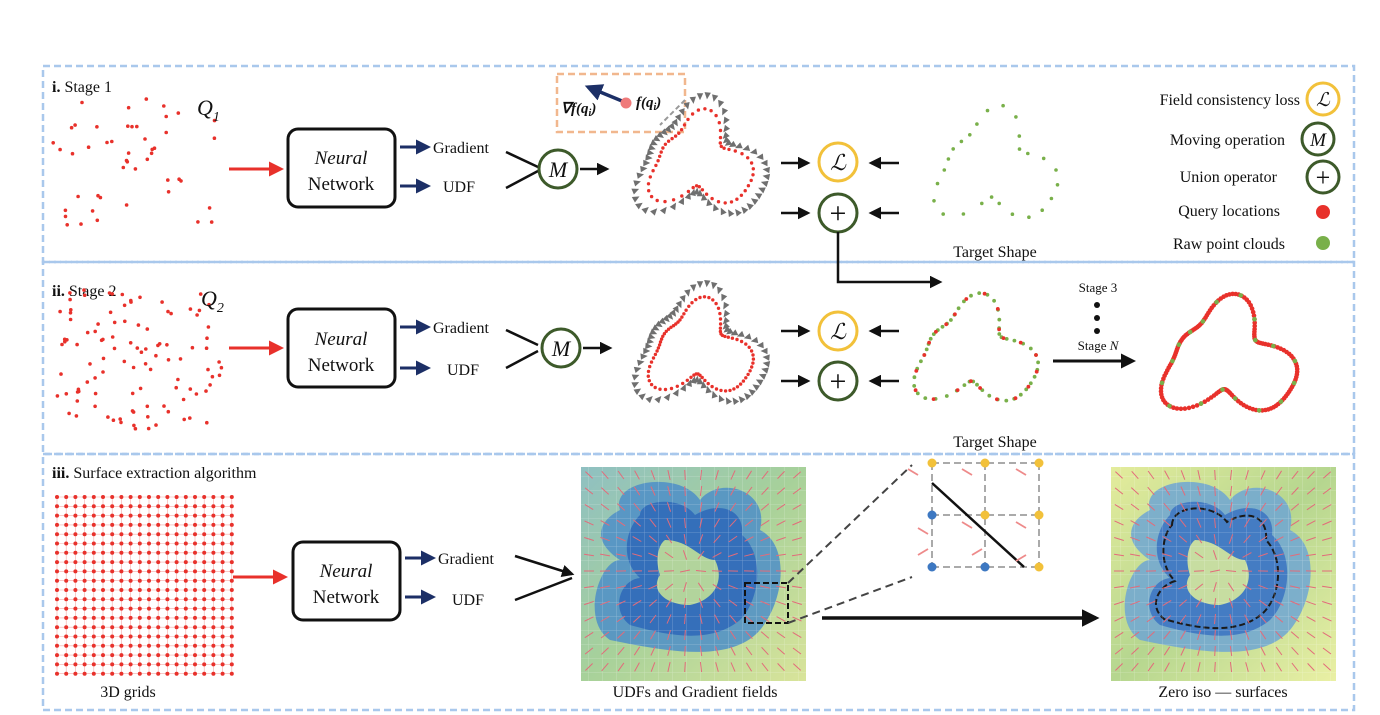 This screenshot has width=1380, height=715. I want to click on stage2-loss-operator, so click(838, 331).